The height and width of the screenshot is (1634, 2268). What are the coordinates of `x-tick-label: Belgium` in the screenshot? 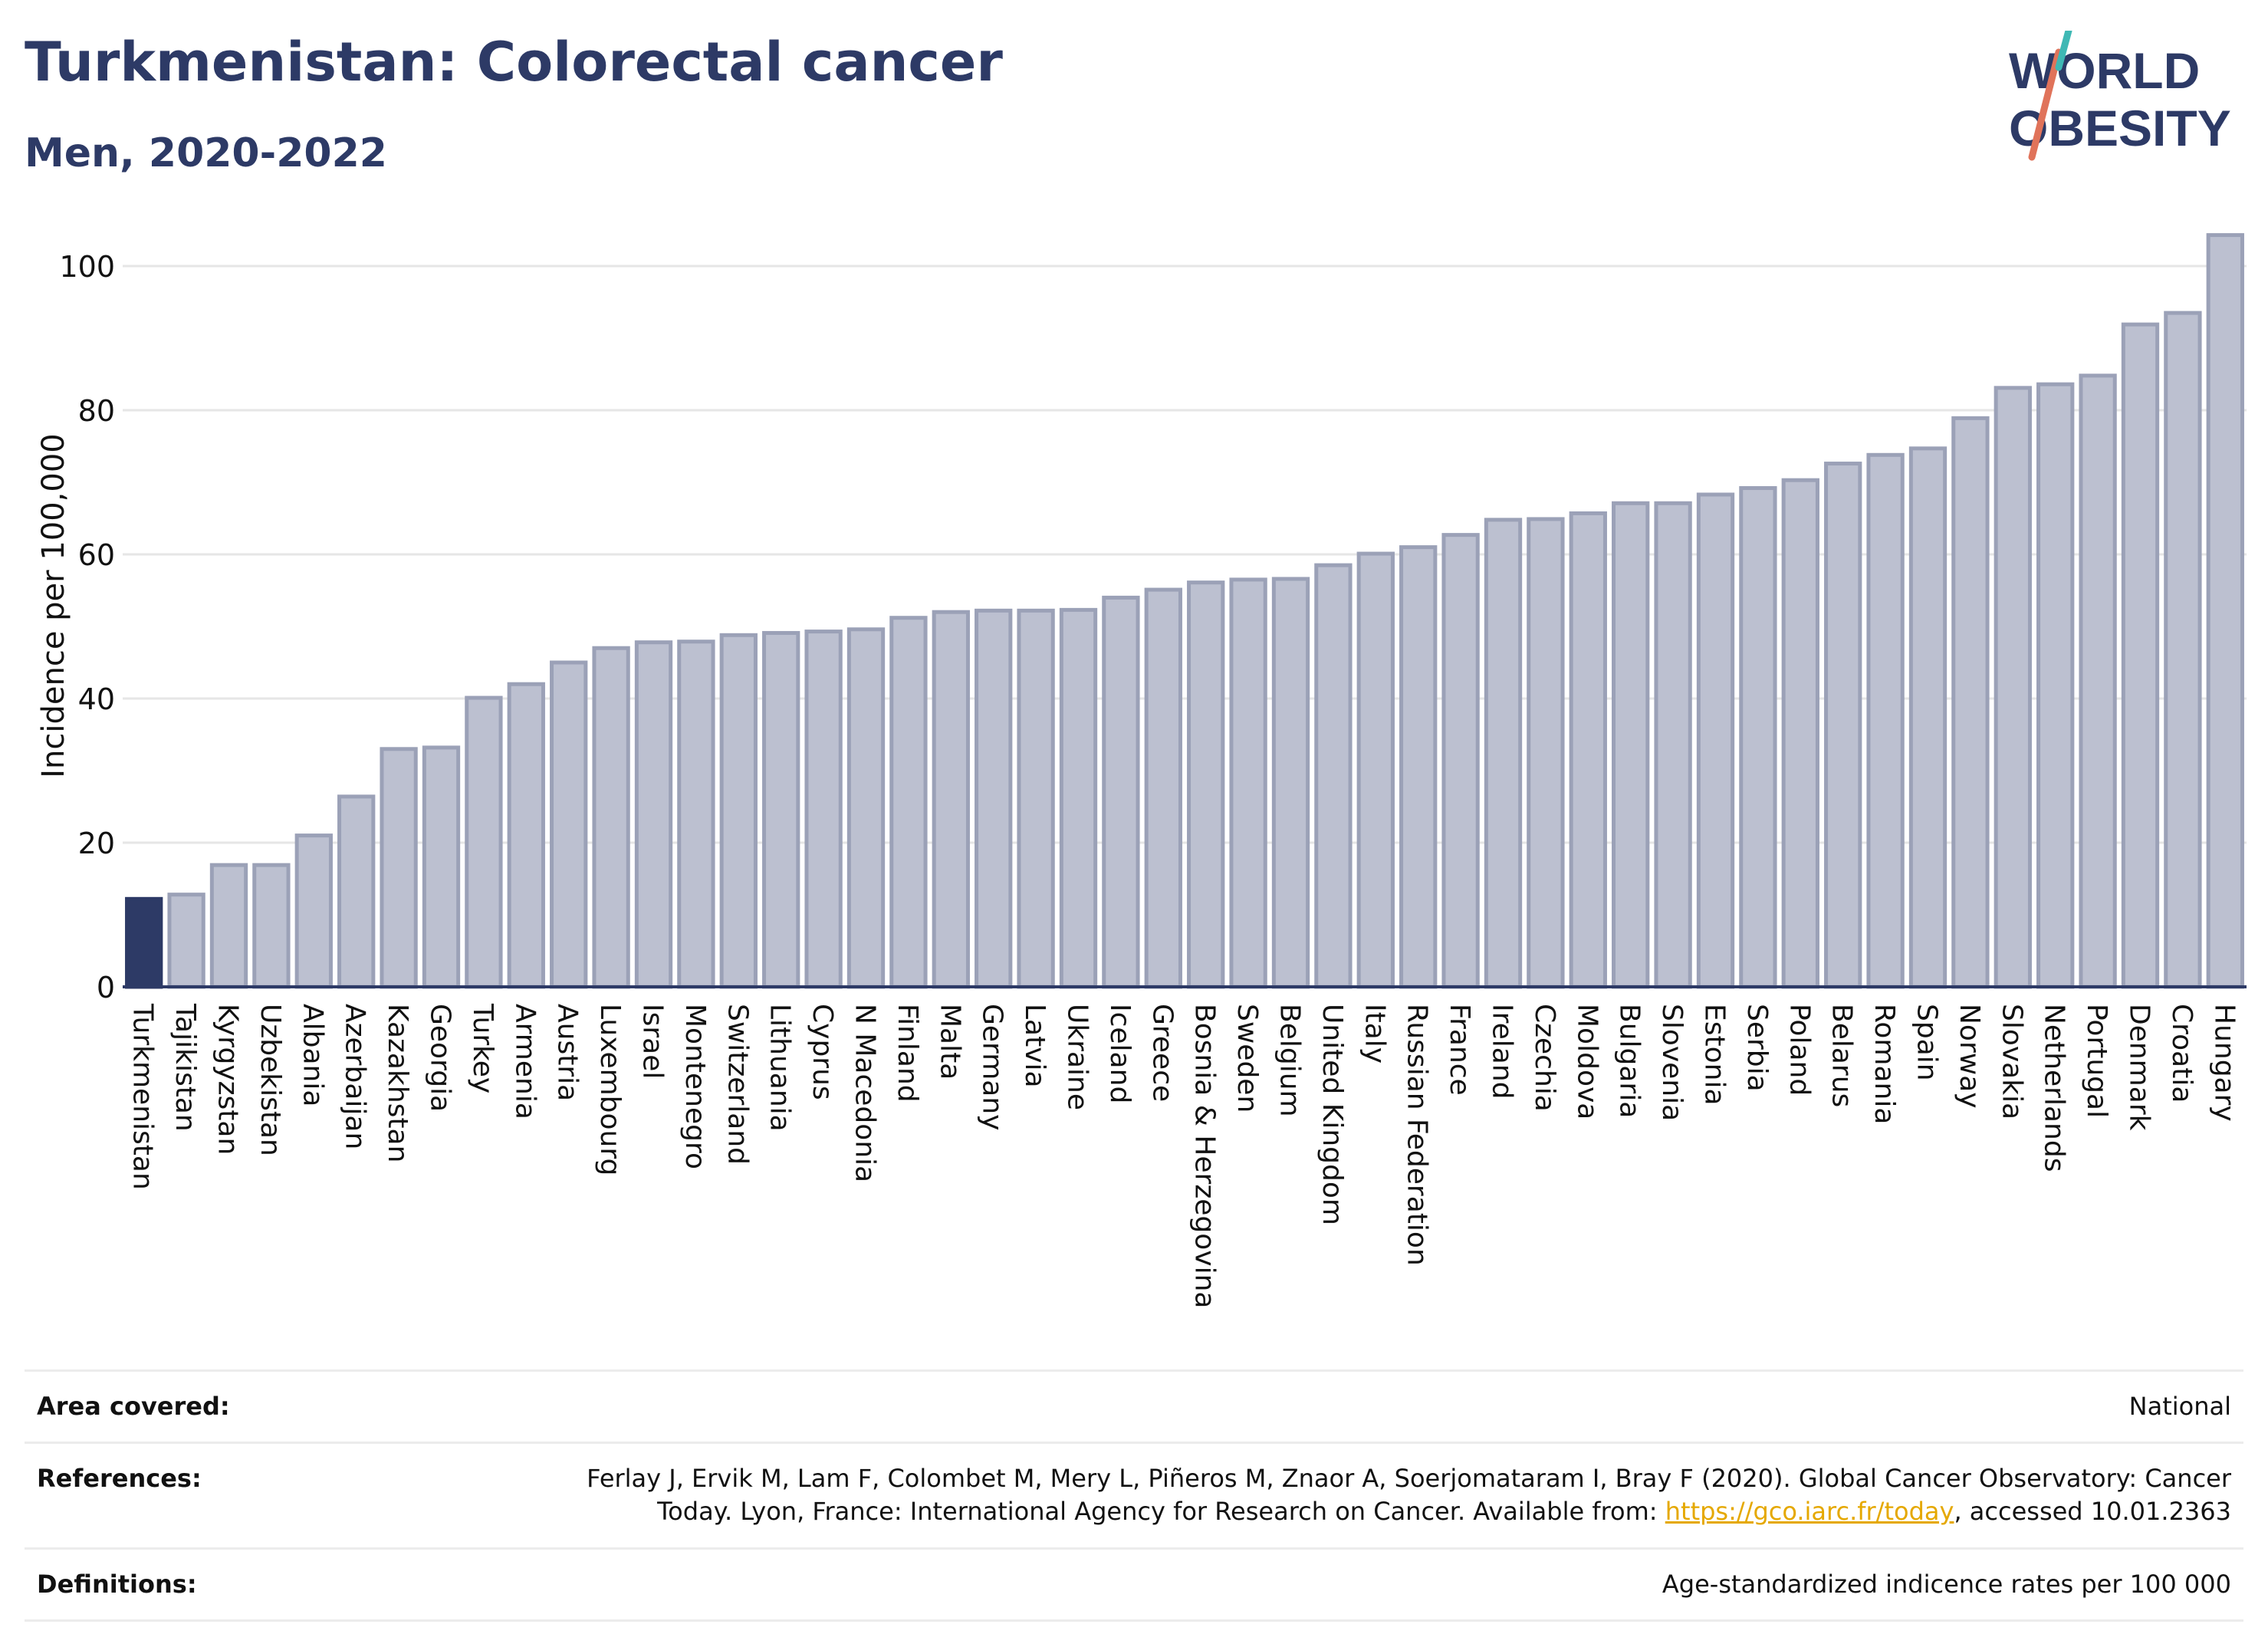 It's located at (1290, 1061).